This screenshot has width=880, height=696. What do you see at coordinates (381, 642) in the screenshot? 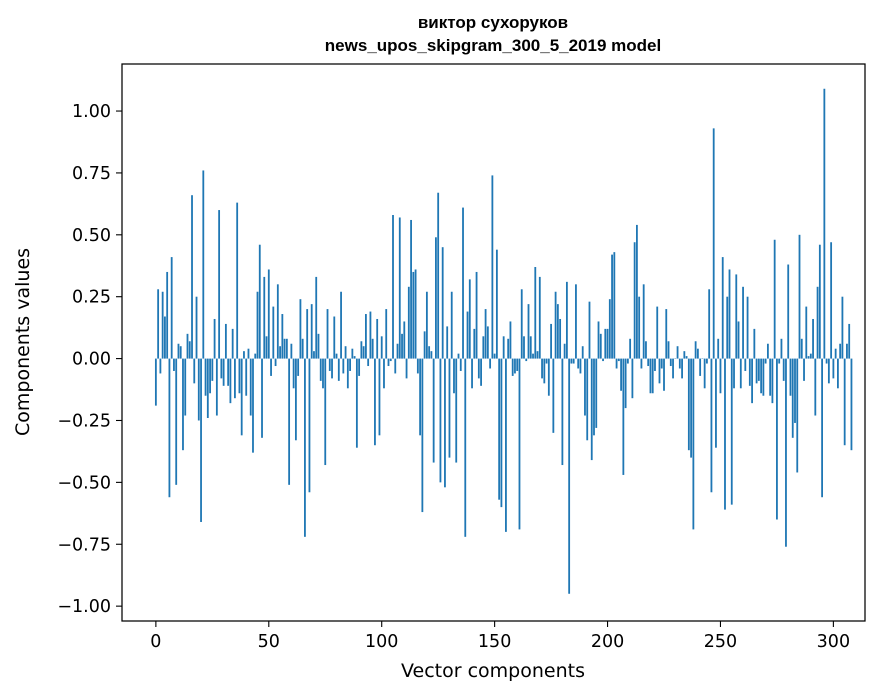
I see `x-tick-label: 100` at bounding box center [381, 642].